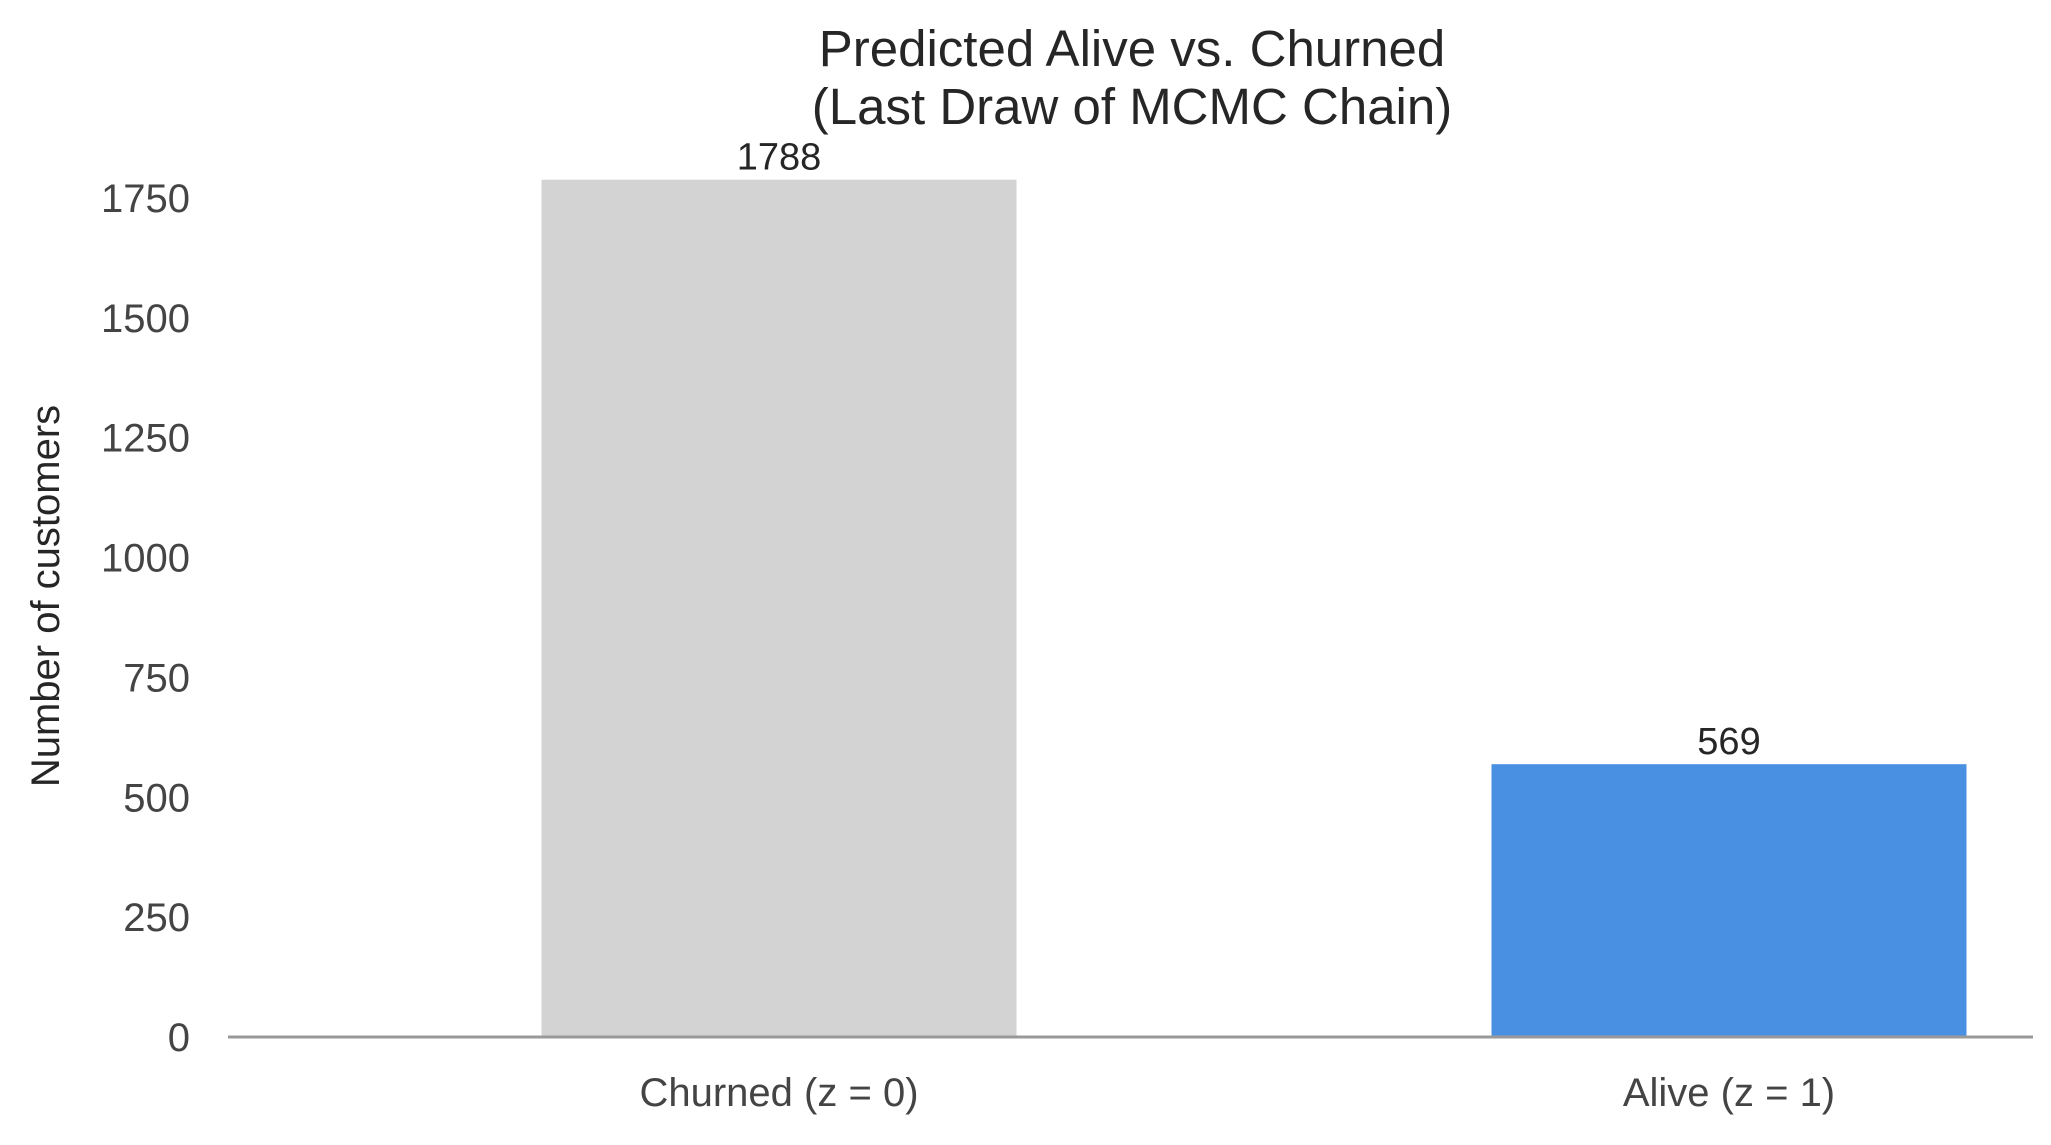 Image resolution: width=2051 pixels, height=1145 pixels. What do you see at coordinates (145, 319) in the screenshot?
I see `y-tick-label: 1500` at bounding box center [145, 319].